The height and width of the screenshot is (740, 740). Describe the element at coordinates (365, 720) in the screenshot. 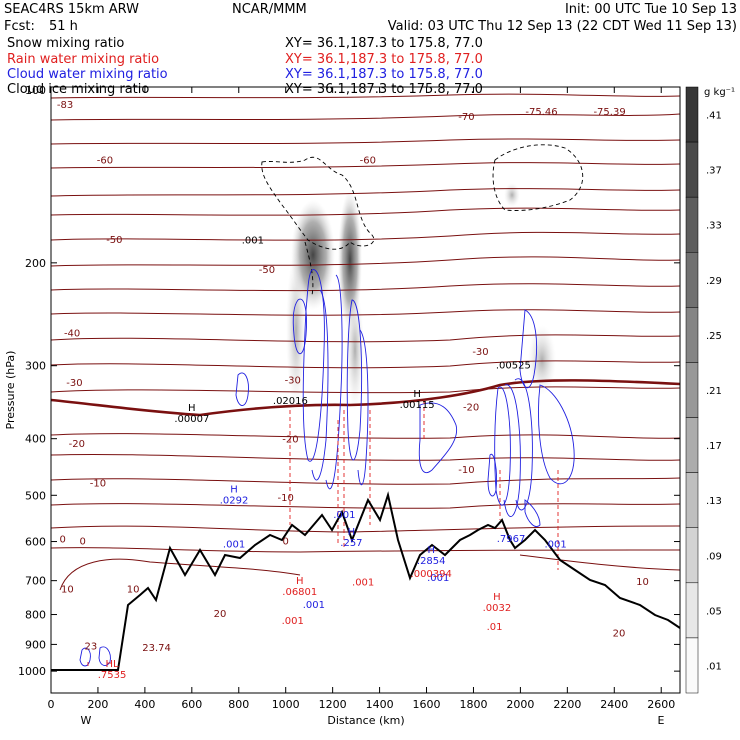

I see `x-axis-title: Distance (km)` at that location.